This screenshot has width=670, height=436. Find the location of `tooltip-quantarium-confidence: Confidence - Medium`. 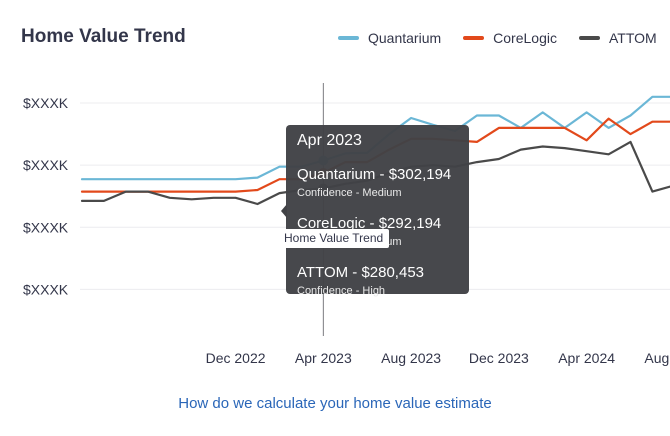

tooltip-quantarium-confidence: Confidence - Medium is located at coordinates (349, 193).